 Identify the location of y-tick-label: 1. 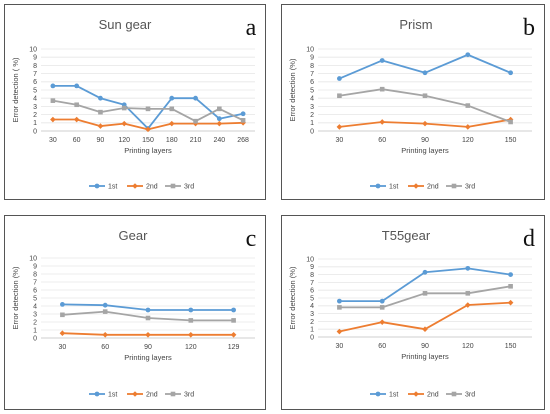
(35, 123).